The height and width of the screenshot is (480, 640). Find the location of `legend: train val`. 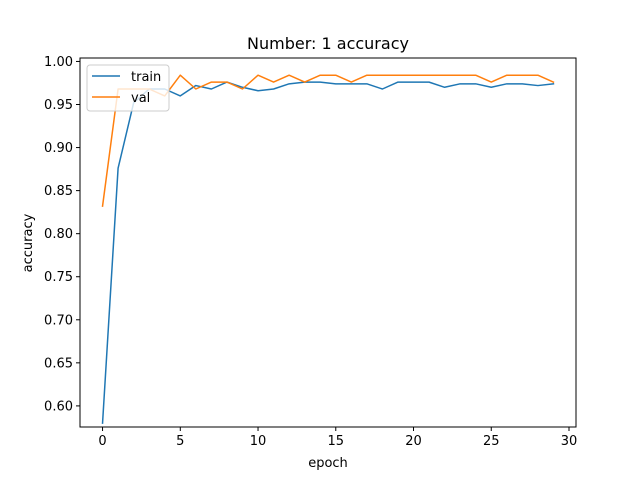

legend: train val is located at coordinates (128, 88).